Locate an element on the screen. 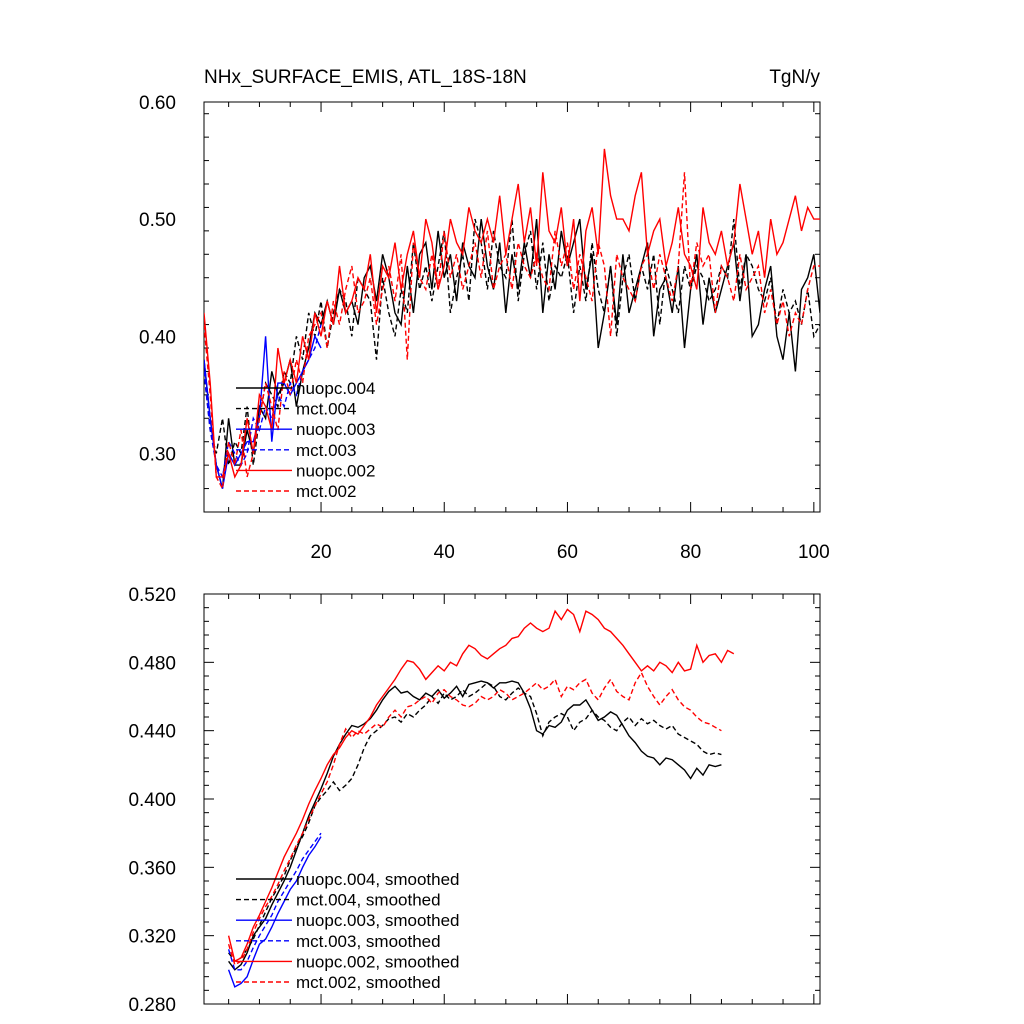 Image resolution: width=1024 pixels, height=1024 pixels. y-tick-label: 0.40 is located at coordinates (157, 337).